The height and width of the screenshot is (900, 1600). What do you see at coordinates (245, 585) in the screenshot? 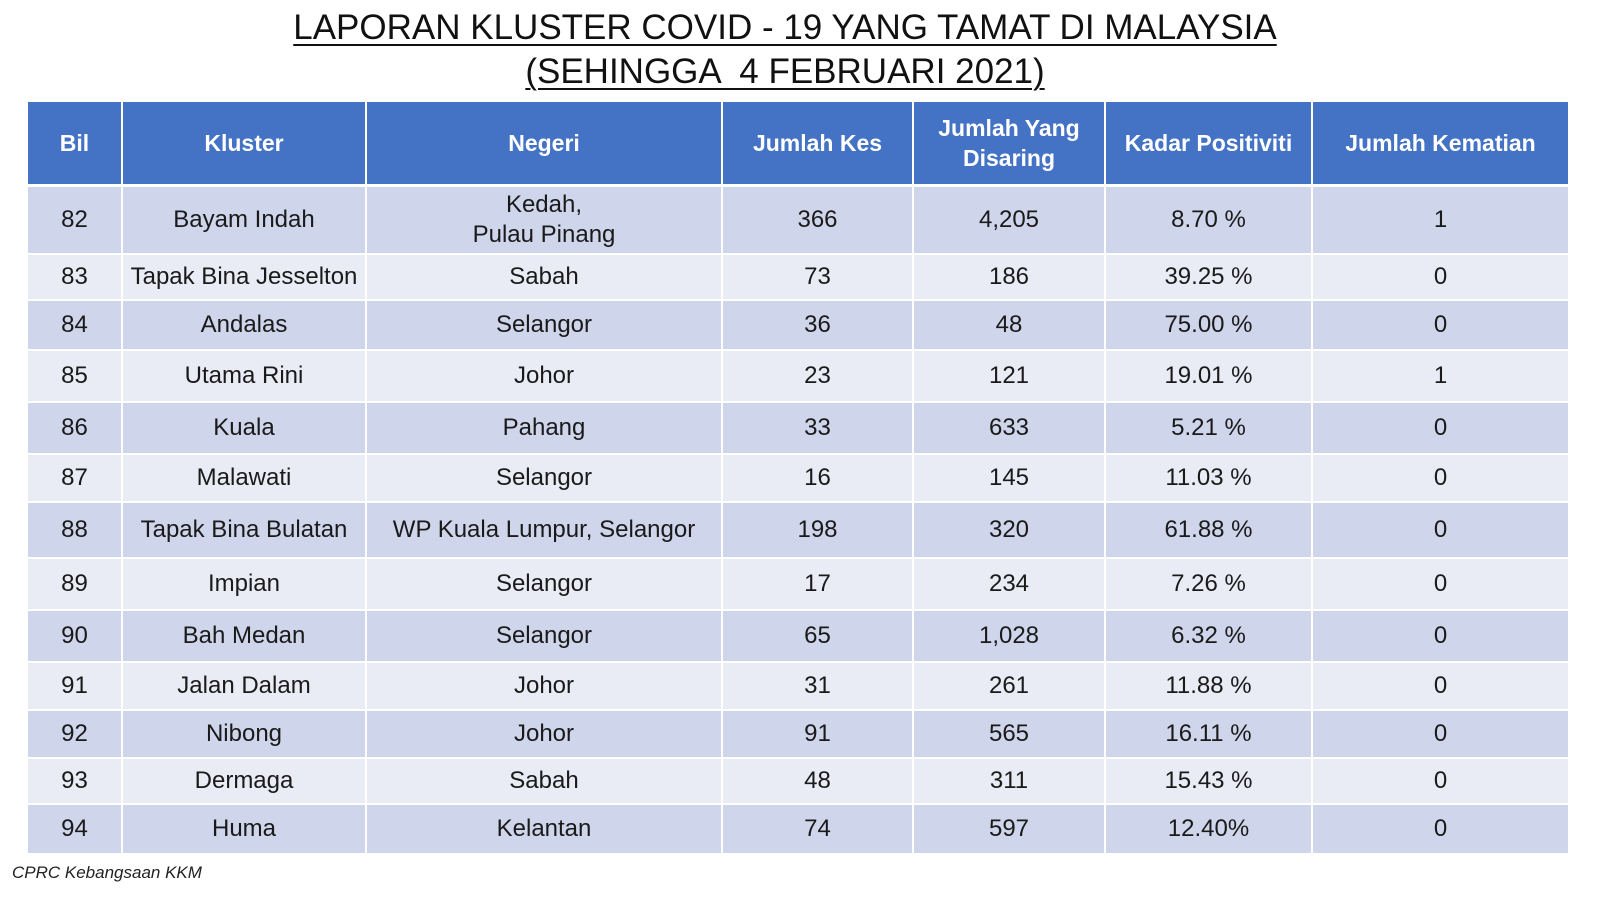
I see `cell-kluster: Impian` at bounding box center [245, 585].